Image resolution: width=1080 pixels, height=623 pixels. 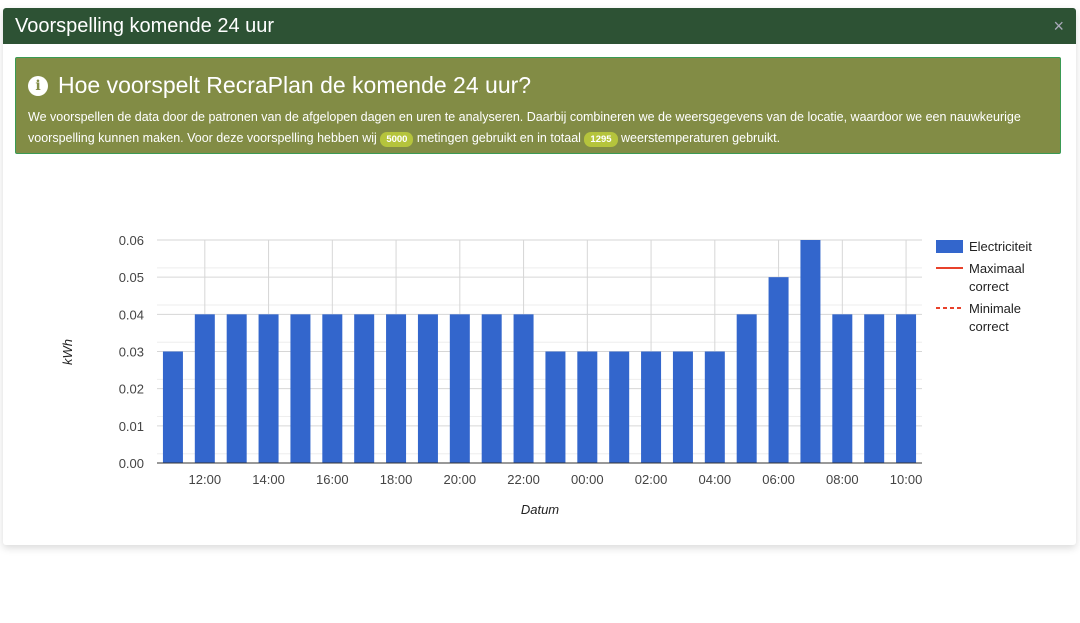 What do you see at coordinates (810, 351) in the screenshot?
I see `bar-07:00` at bounding box center [810, 351].